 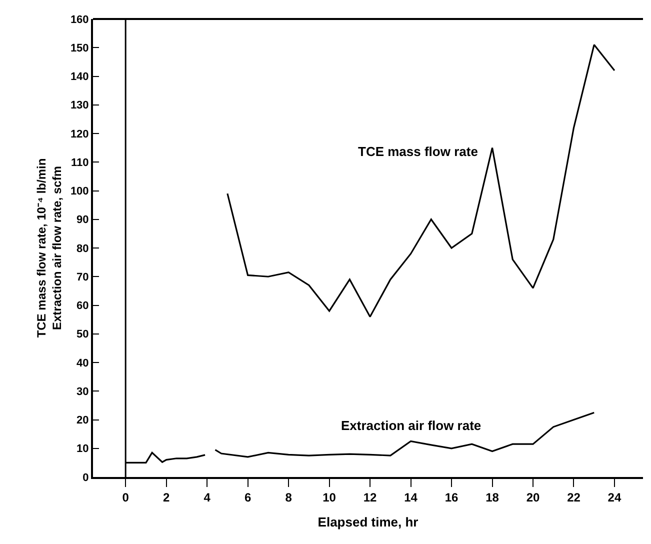 What do you see at coordinates (288, 497) in the screenshot?
I see `x-tick-label: 8` at bounding box center [288, 497].